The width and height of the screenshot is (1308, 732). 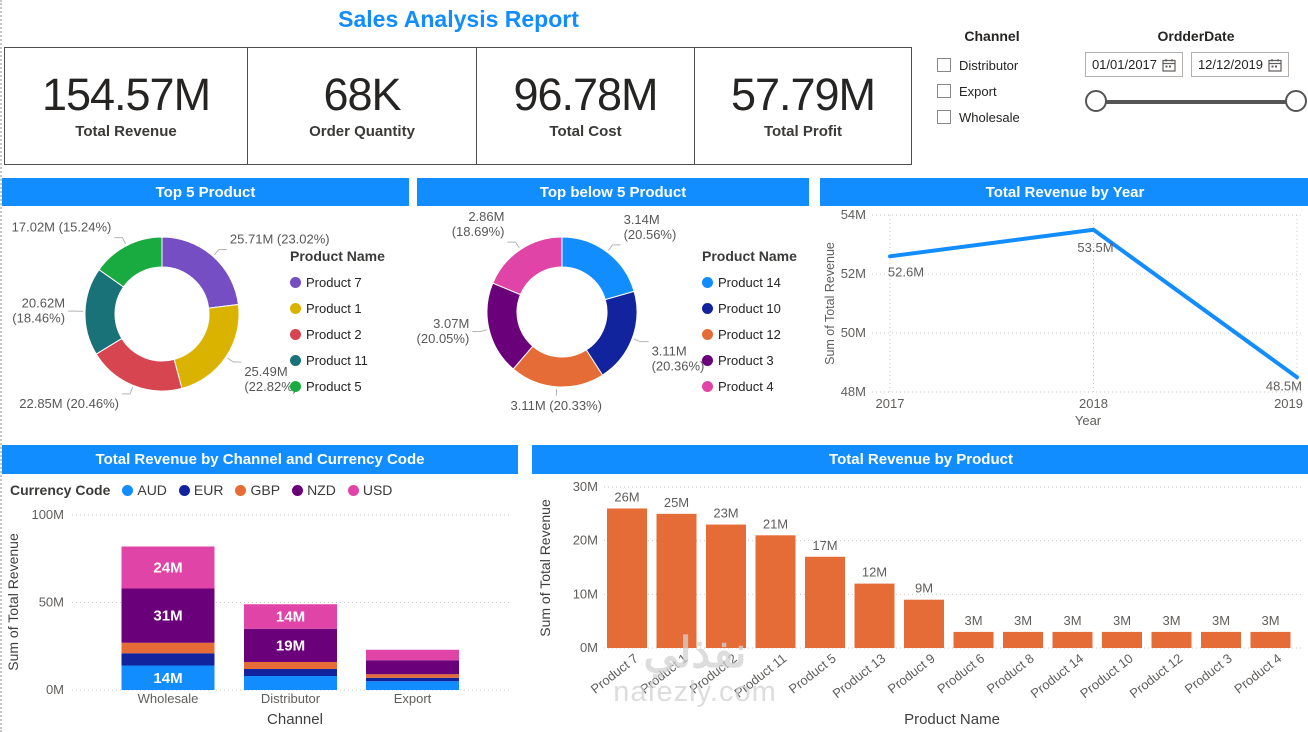 I want to click on legend-item-label: Product 3, so click(x=746, y=360).